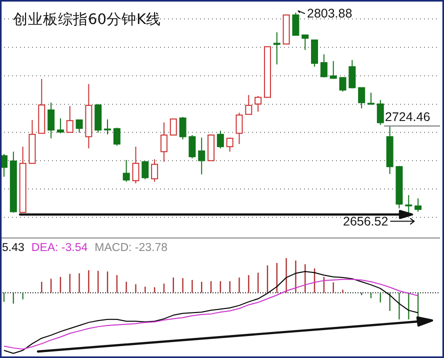 This screenshot has width=444, height=358. Describe the element at coordinates (365, 221) in the screenshot. I see `text: 2656.52` at that location.